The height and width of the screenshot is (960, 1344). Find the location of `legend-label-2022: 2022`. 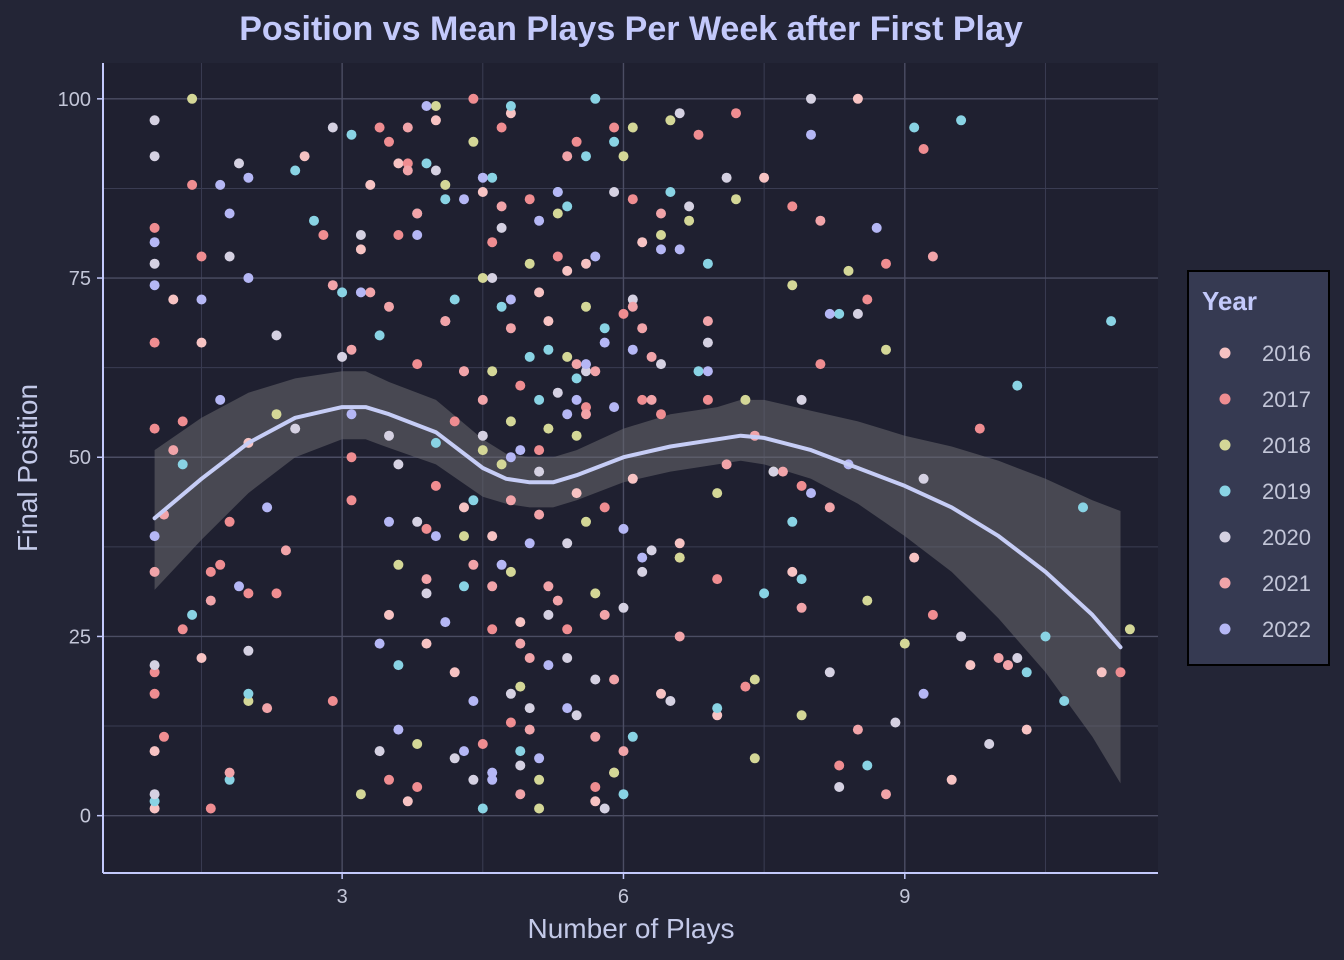

legend-label-2022: 2022 is located at coordinates (1286, 629).